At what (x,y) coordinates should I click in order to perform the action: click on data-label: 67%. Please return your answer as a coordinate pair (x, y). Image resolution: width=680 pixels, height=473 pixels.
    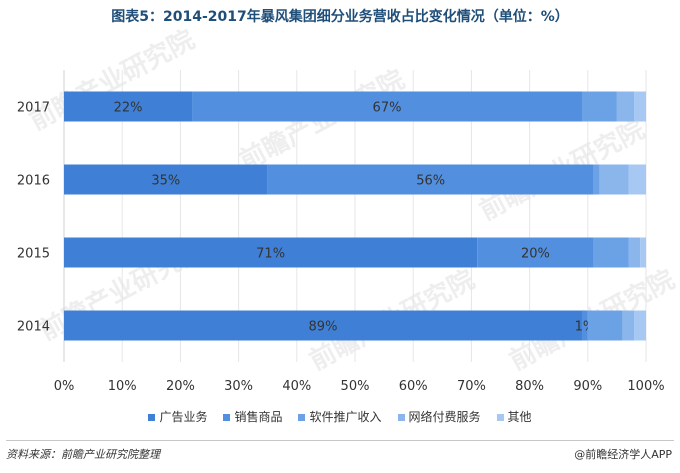
    Looking at the image, I should click on (387, 108).